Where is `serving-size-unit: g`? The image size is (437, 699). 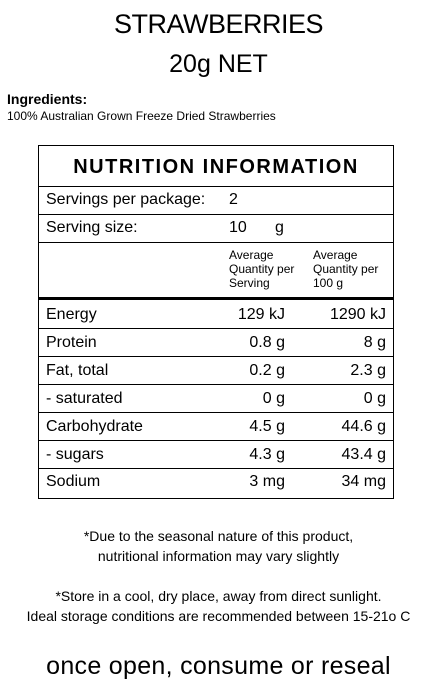
serving-size-unit: g is located at coordinates (279, 227).